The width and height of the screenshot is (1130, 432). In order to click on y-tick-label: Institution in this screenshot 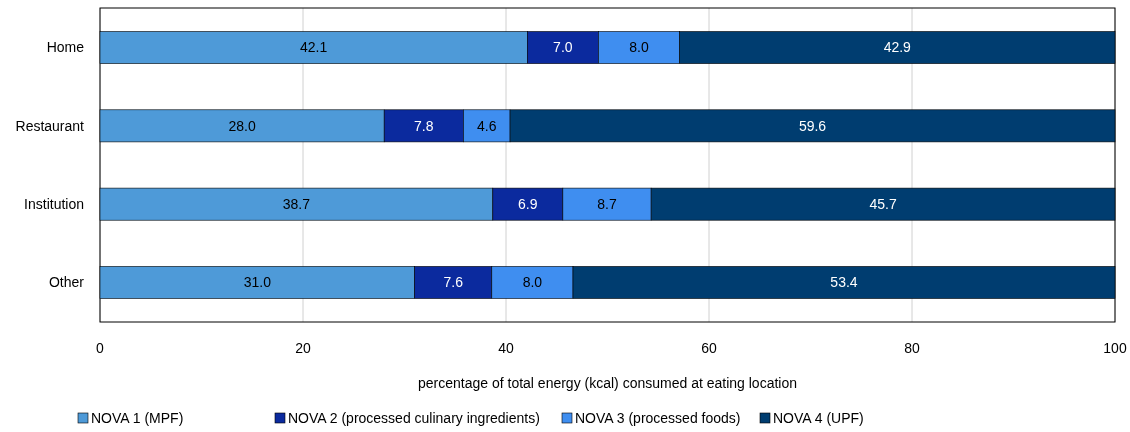, I will do `click(54, 204)`.